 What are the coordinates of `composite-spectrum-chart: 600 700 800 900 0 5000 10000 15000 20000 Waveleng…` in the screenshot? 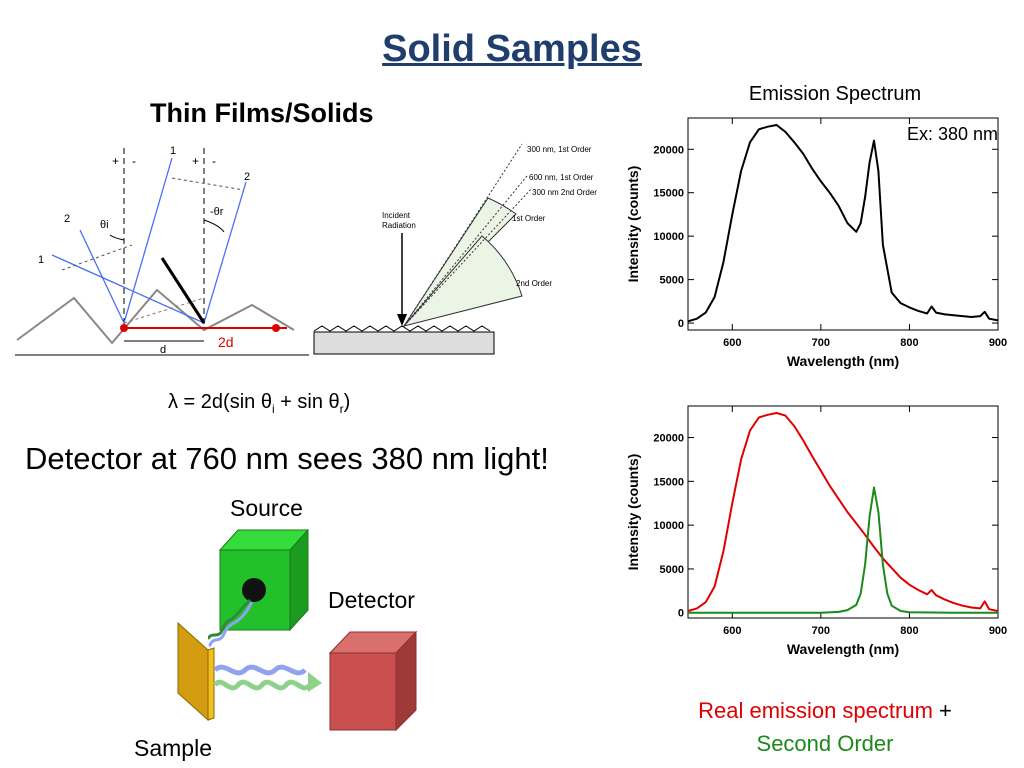 It's located at (816, 531).